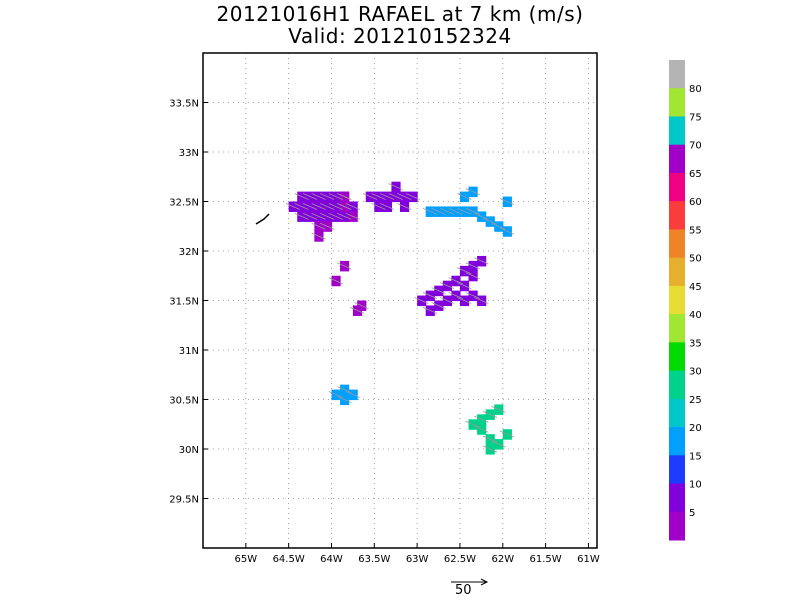 The width and height of the screenshot is (800, 600). I want to click on colorbar-label: 45, so click(695, 287).